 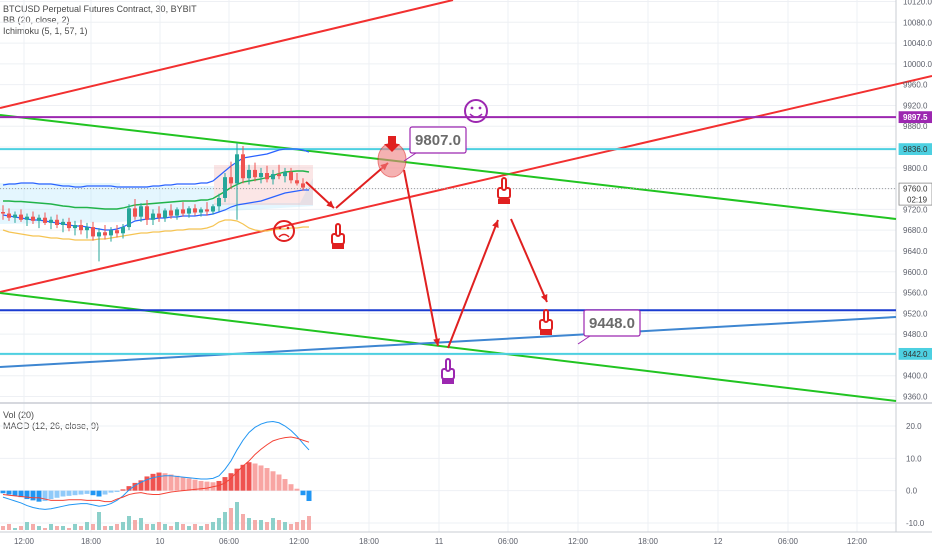 What do you see at coordinates (915, 85) in the screenshot?
I see `price-tick-label: 9960.0` at bounding box center [915, 85].